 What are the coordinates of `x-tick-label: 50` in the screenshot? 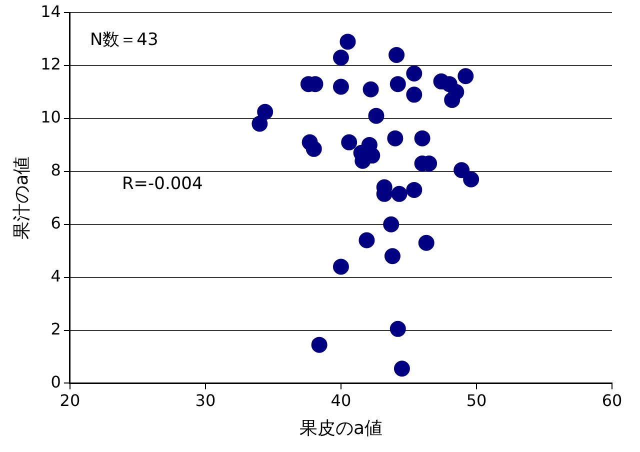 It's located at (476, 400).